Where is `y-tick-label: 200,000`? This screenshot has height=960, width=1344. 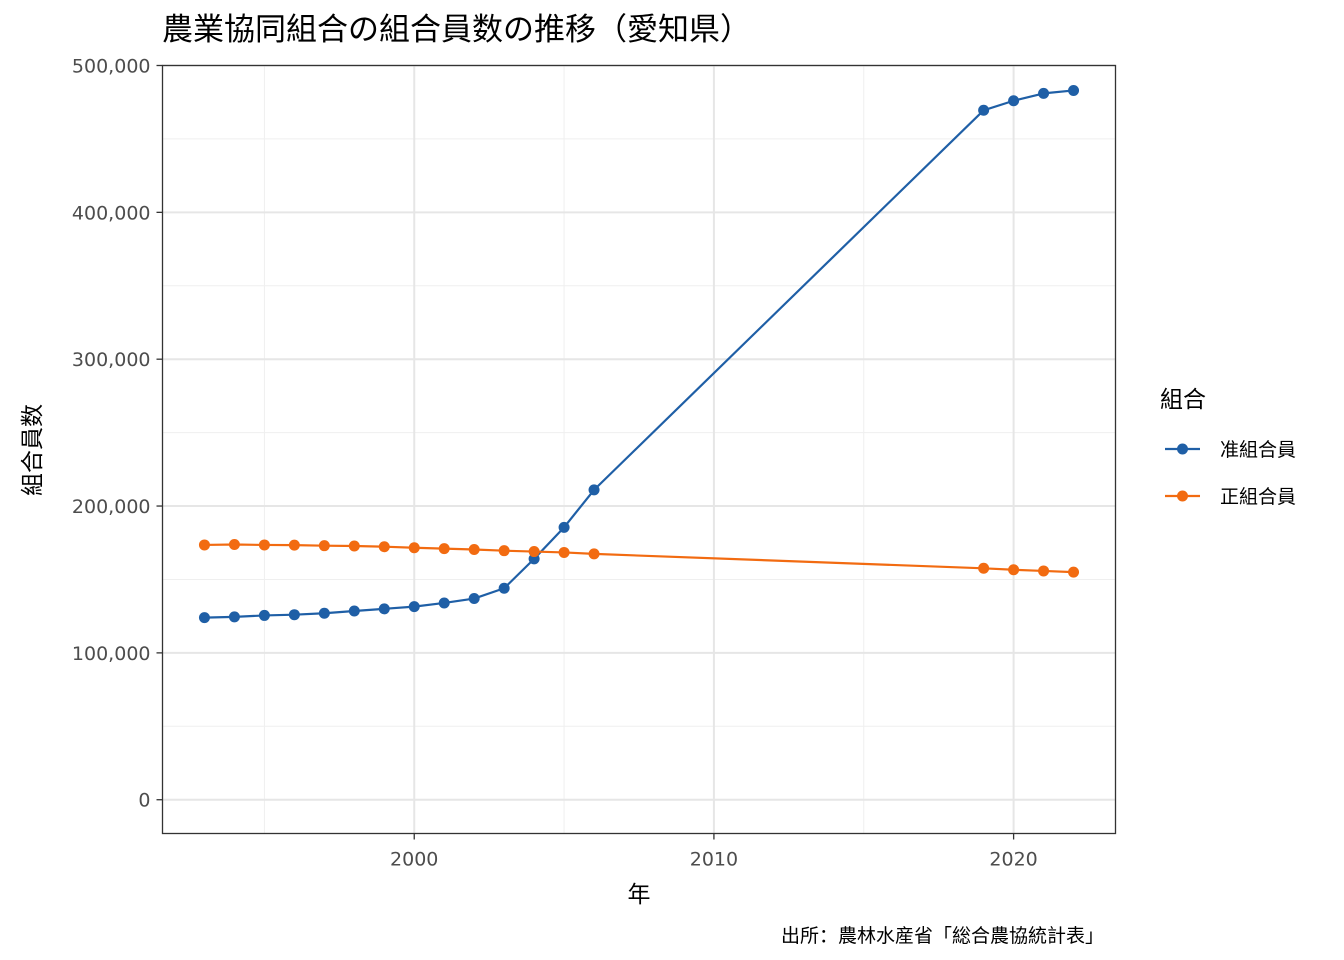
y-tick-label: 200,000 is located at coordinates (111, 507).